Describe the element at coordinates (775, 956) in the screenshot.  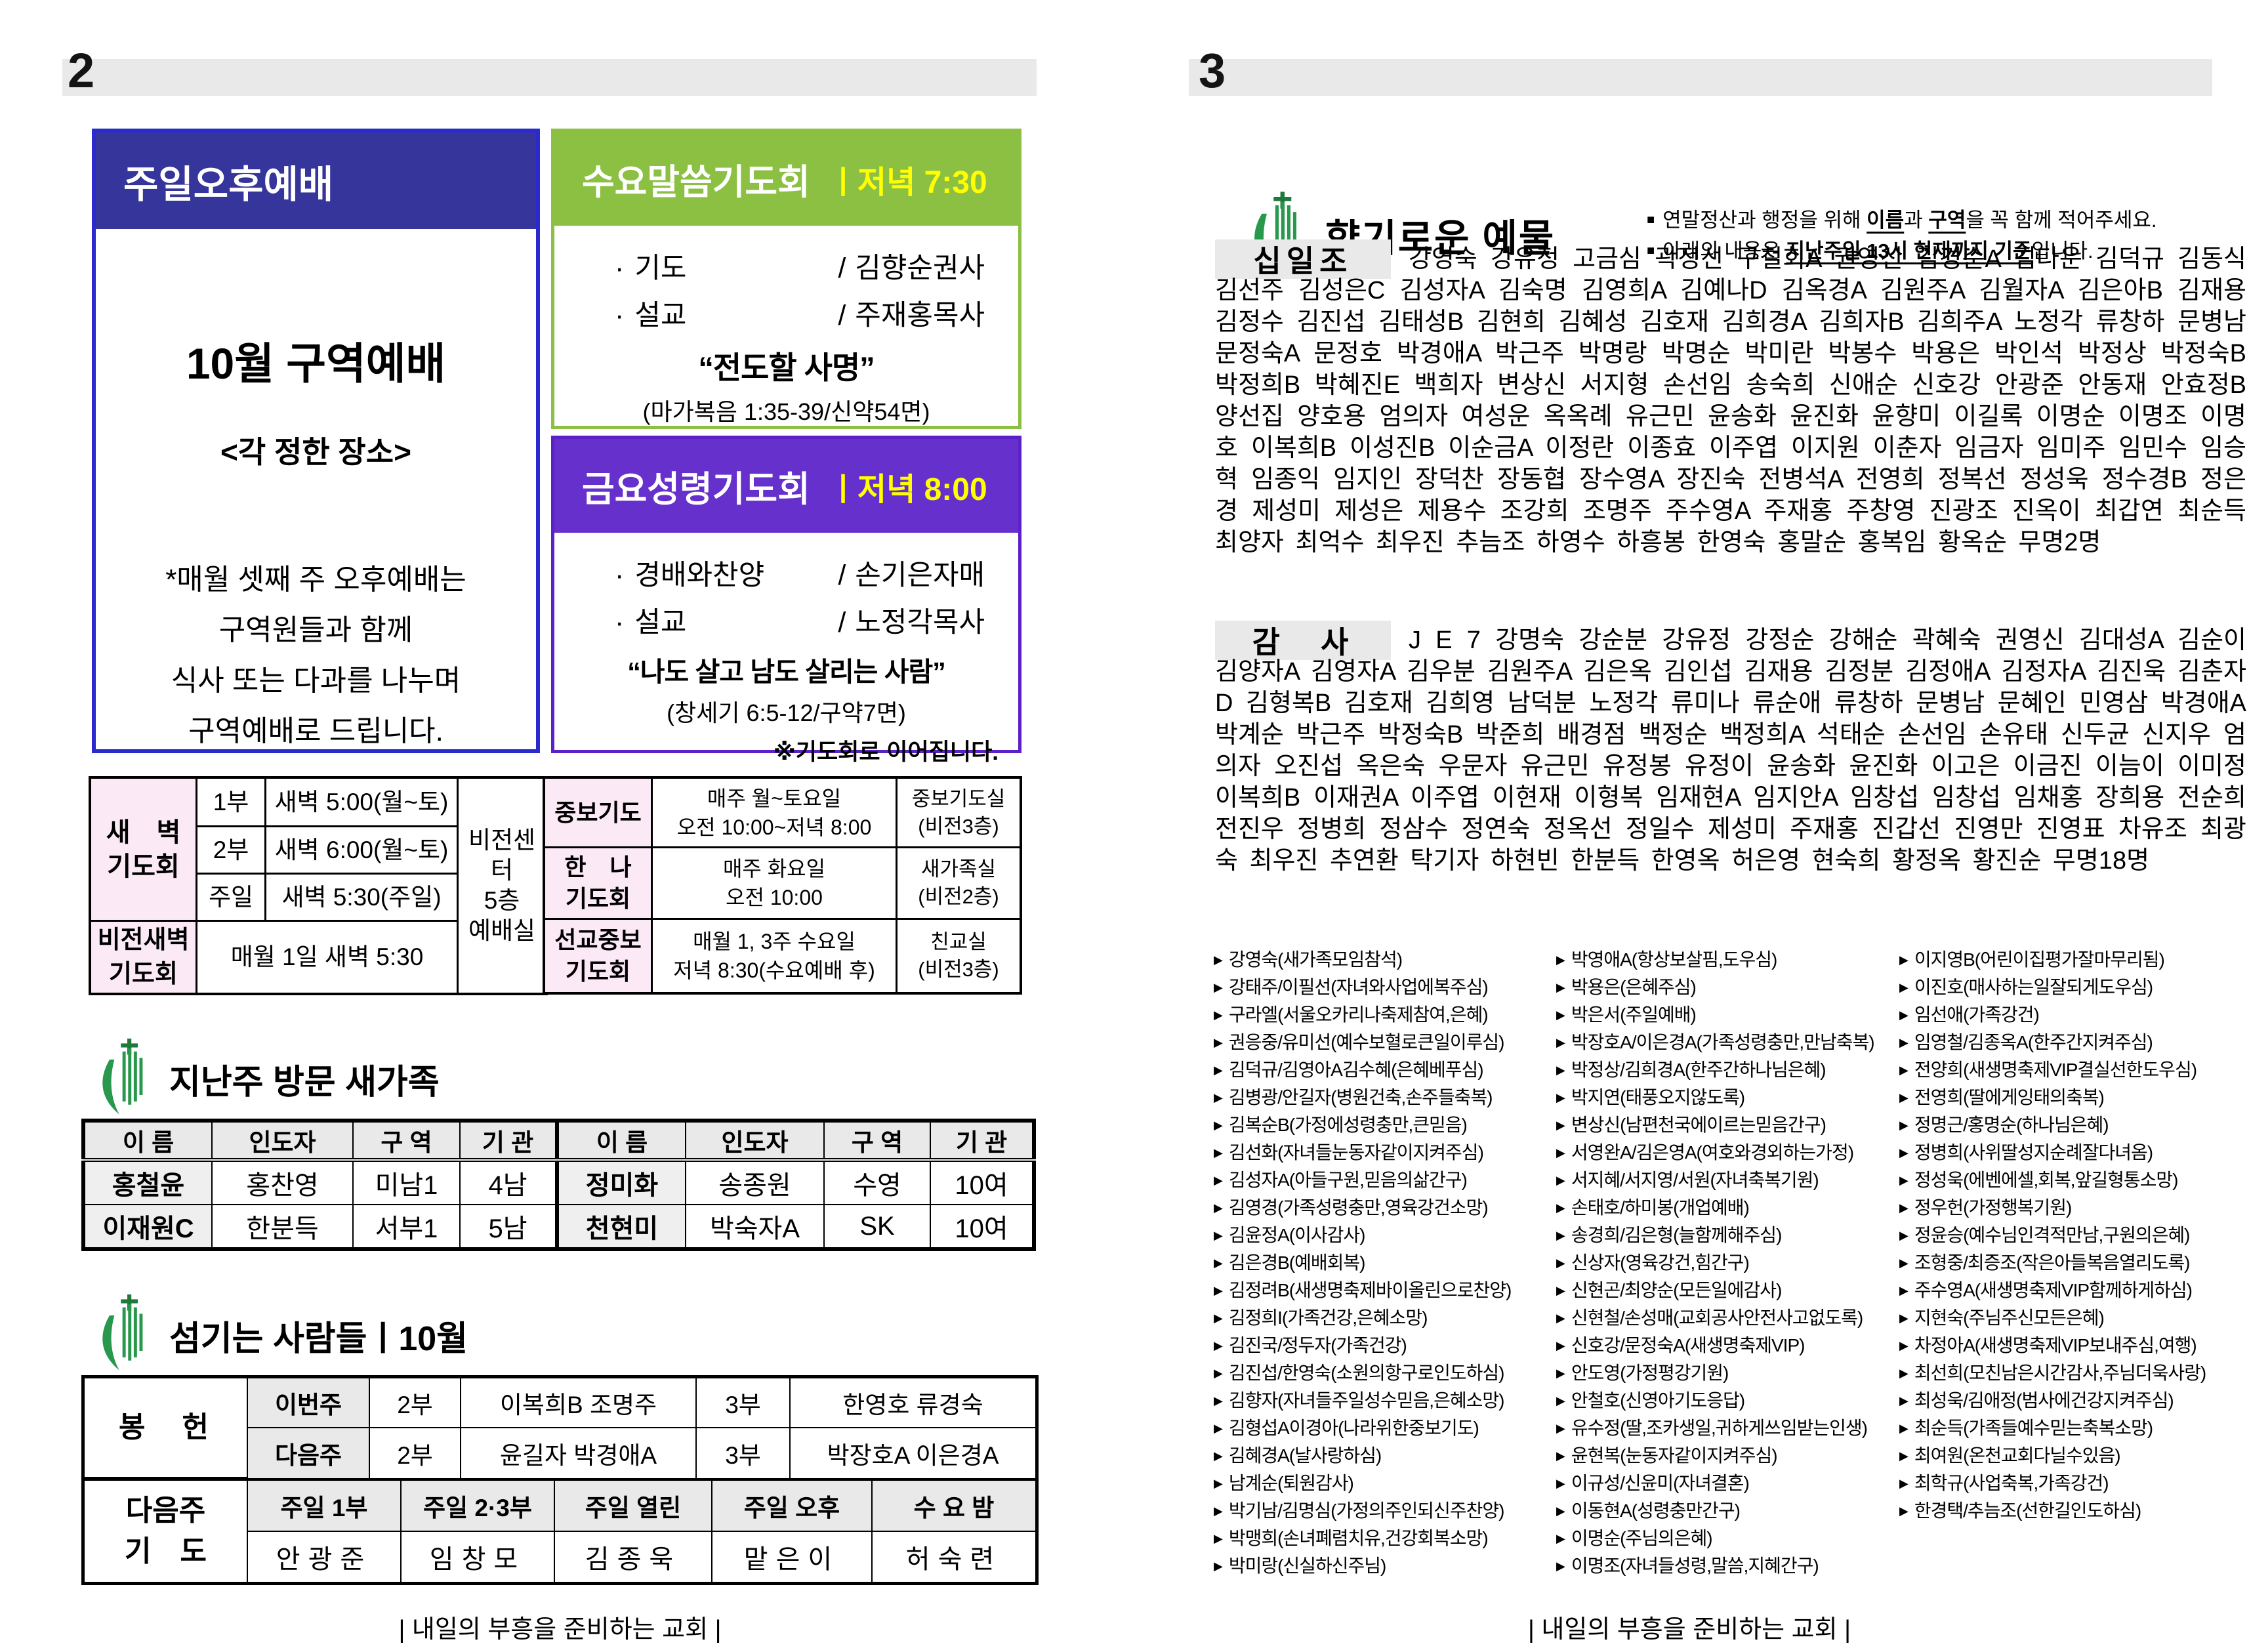
I see `weekly-schedule: 매월 1, 3주 수요일 저녁 8:30(수요예배 후)` at that location.